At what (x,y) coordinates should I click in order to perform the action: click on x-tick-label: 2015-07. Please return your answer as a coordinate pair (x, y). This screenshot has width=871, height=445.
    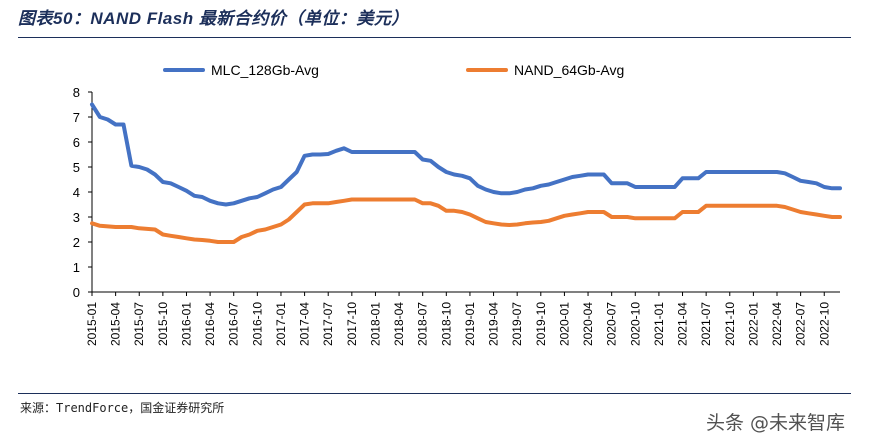
    Looking at the image, I should click on (139, 324).